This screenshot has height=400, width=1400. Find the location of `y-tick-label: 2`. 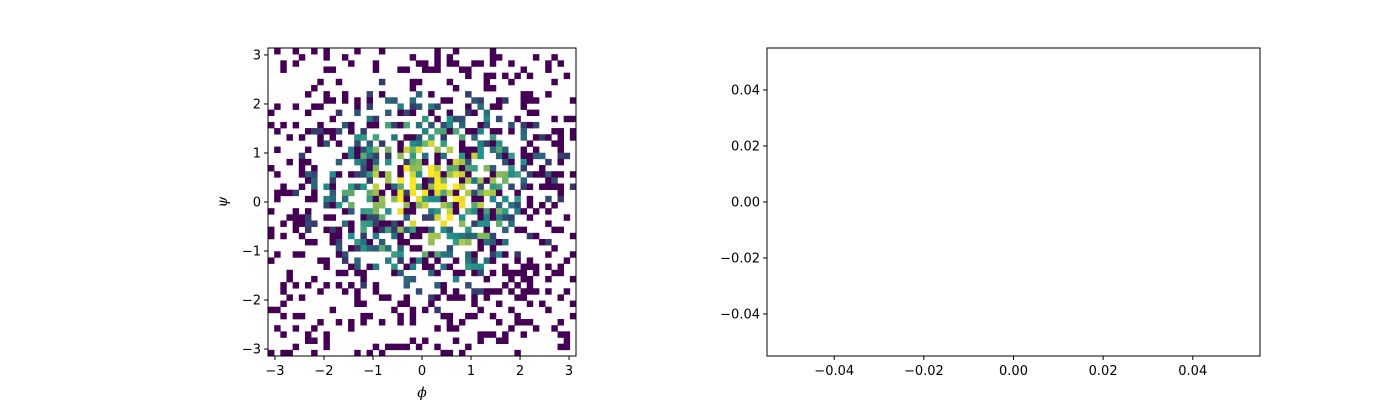

y-tick-label: 2 is located at coordinates (257, 104).